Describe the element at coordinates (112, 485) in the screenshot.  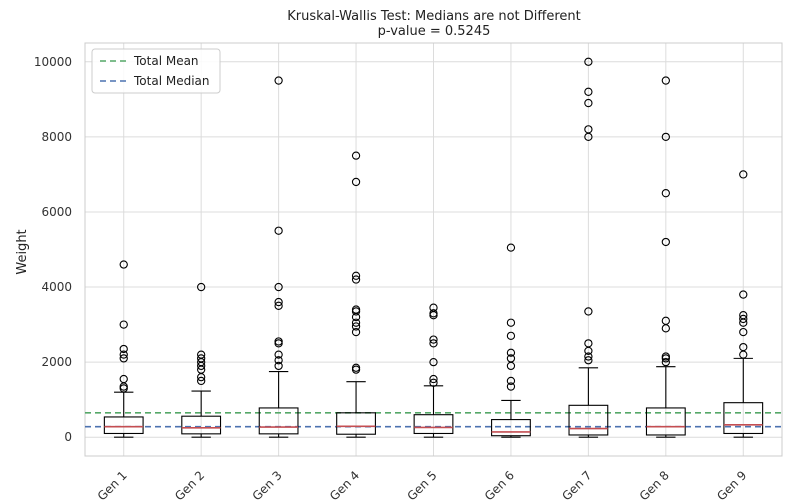
I see `x-tick-label: Gen 1` at that location.